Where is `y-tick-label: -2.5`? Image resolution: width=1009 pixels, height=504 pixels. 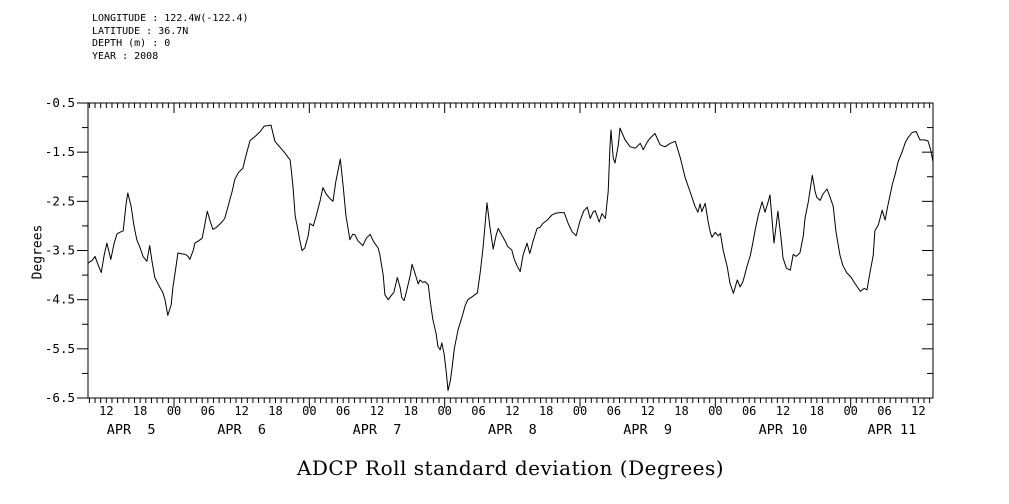
y-tick-label: -2.5 is located at coordinates (60, 200).